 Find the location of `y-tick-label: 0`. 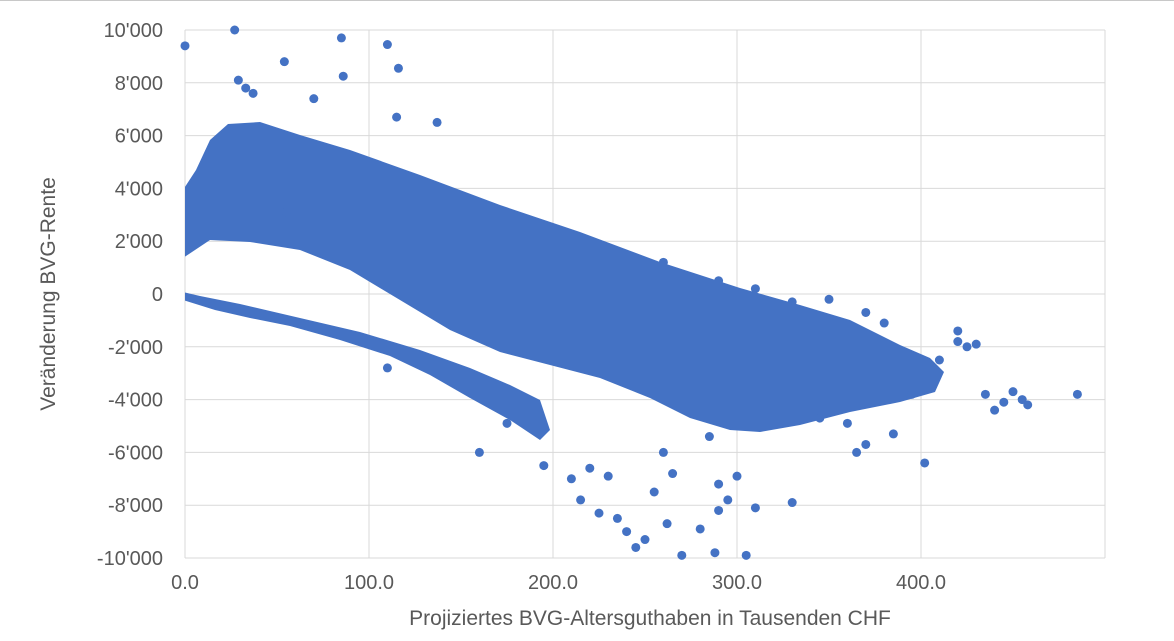

y-tick-label: 0 is located at coordinates (157, 295).